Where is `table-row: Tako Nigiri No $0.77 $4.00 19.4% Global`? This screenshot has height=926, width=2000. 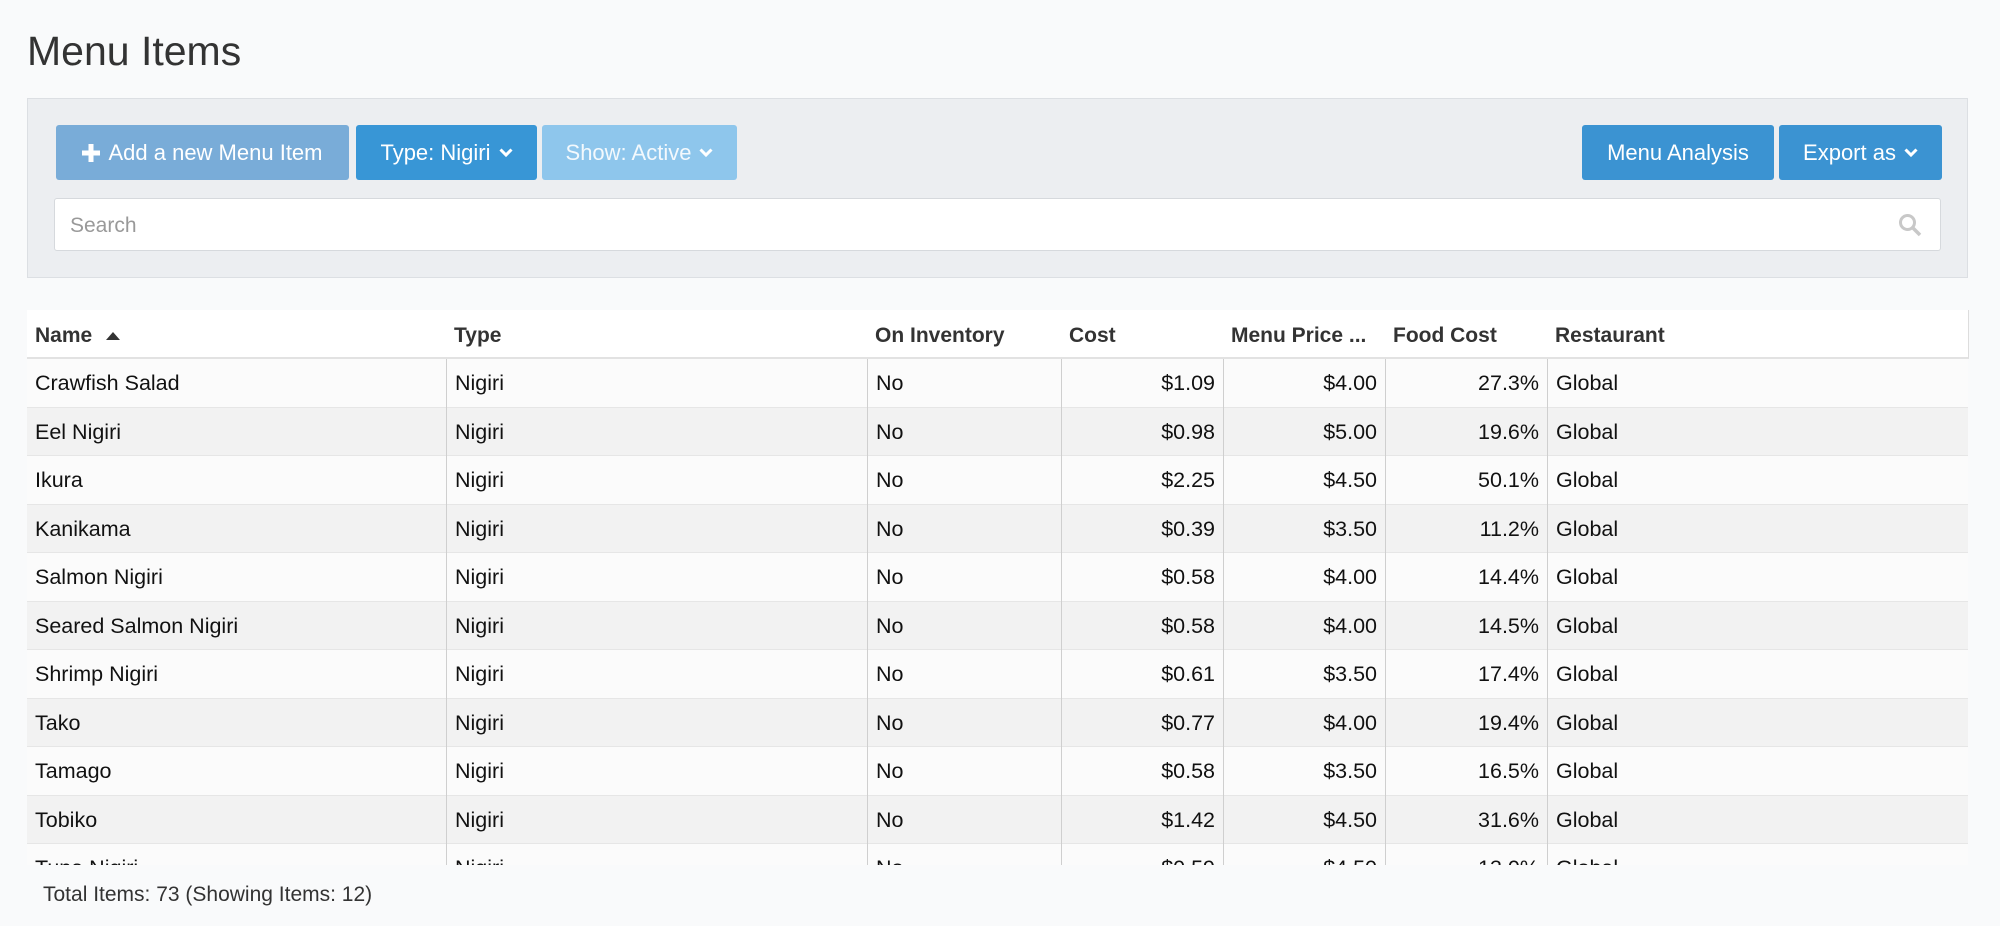
table-row: Tako Nigiri No $0.77 $4.00 19.4% Global is located at coordinates (997, 722).